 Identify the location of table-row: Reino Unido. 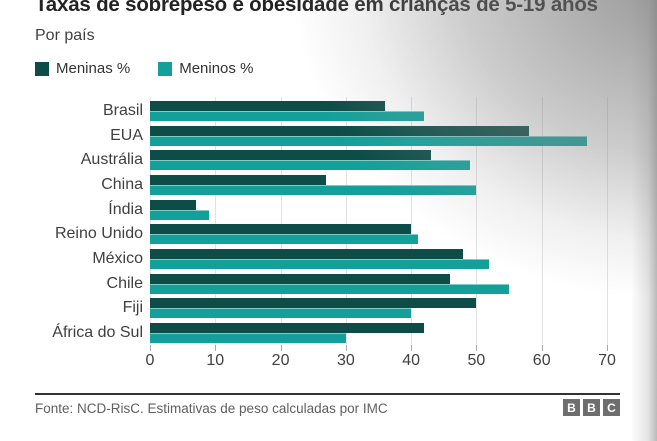
(321, 234).